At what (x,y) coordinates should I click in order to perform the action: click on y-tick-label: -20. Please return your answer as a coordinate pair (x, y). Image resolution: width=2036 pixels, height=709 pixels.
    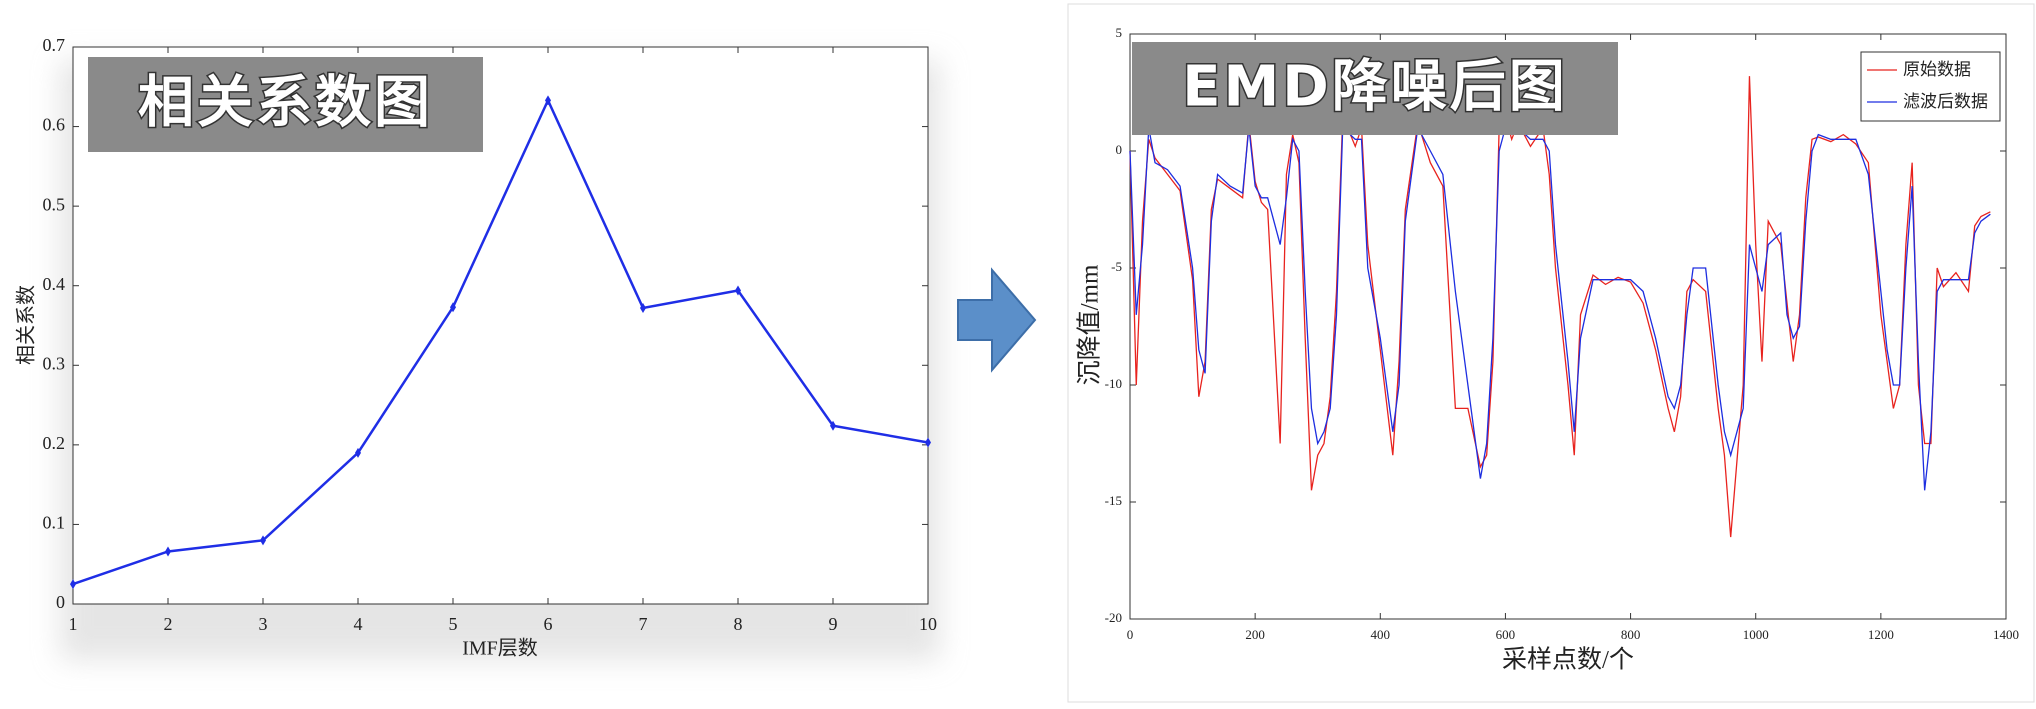
    Looking at the image, I should click on (1113, 617).